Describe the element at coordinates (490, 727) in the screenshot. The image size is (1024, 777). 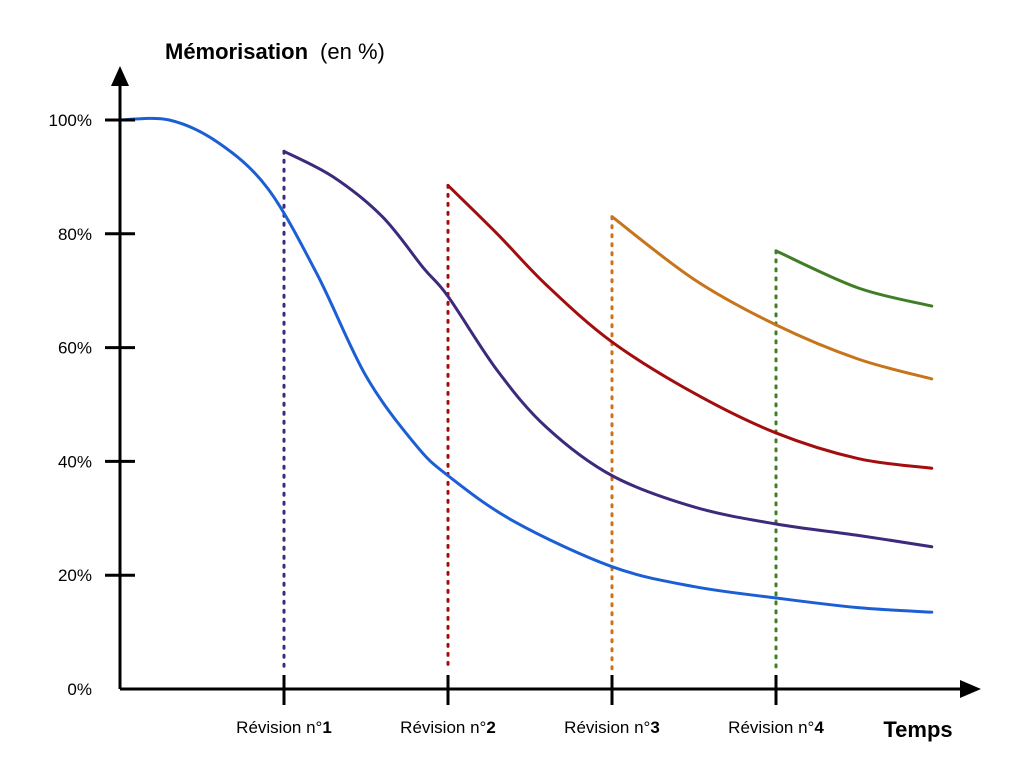
I see `x-tick-label-number: 2` at that location.